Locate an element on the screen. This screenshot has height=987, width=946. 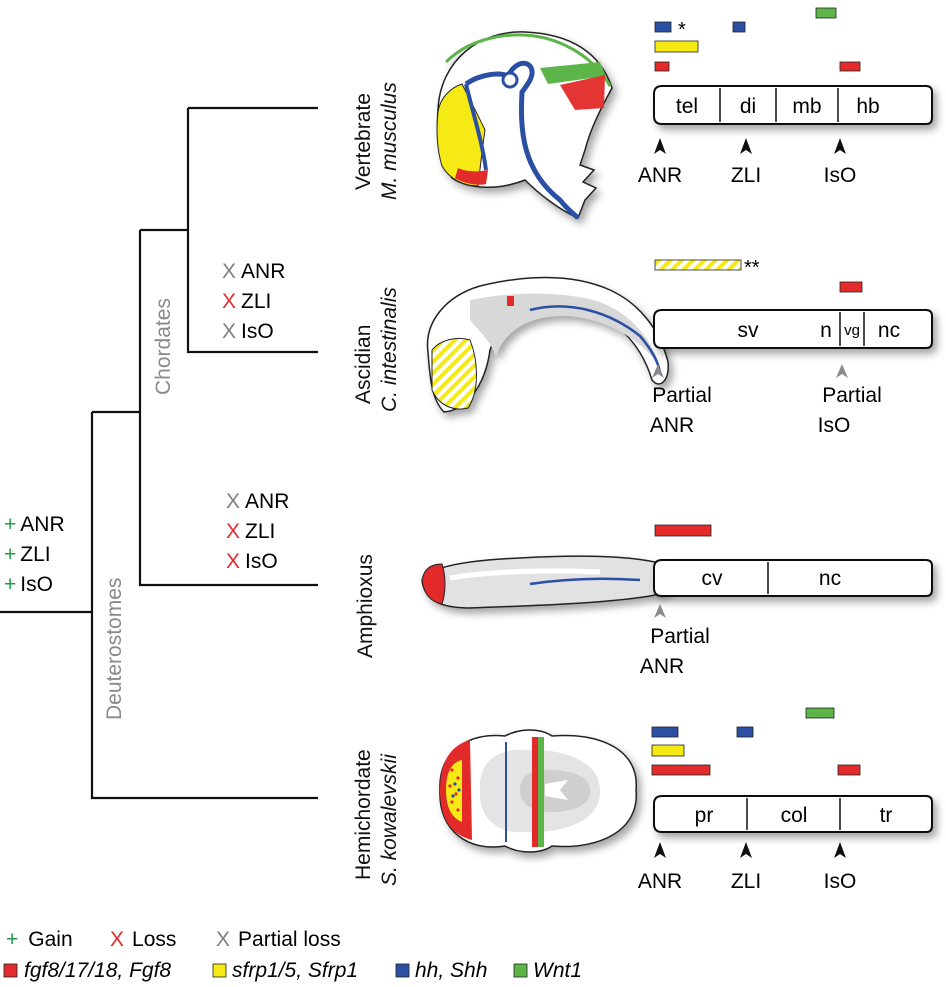
gain-label: ANR is located at coordinates (42, 524).